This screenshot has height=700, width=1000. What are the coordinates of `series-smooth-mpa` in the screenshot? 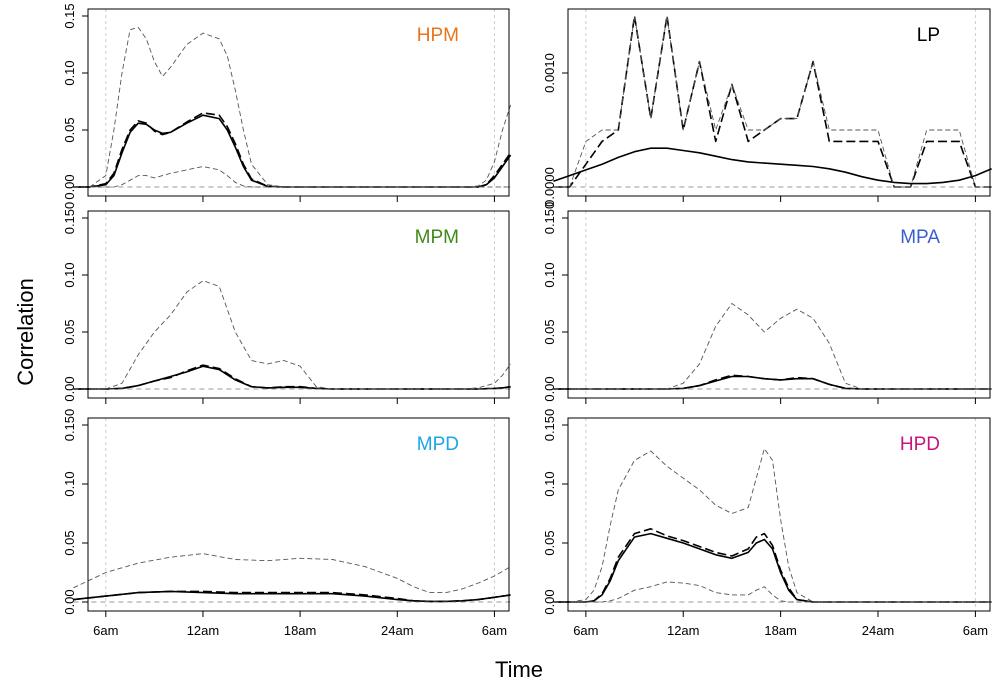 It's located at (772, 382).